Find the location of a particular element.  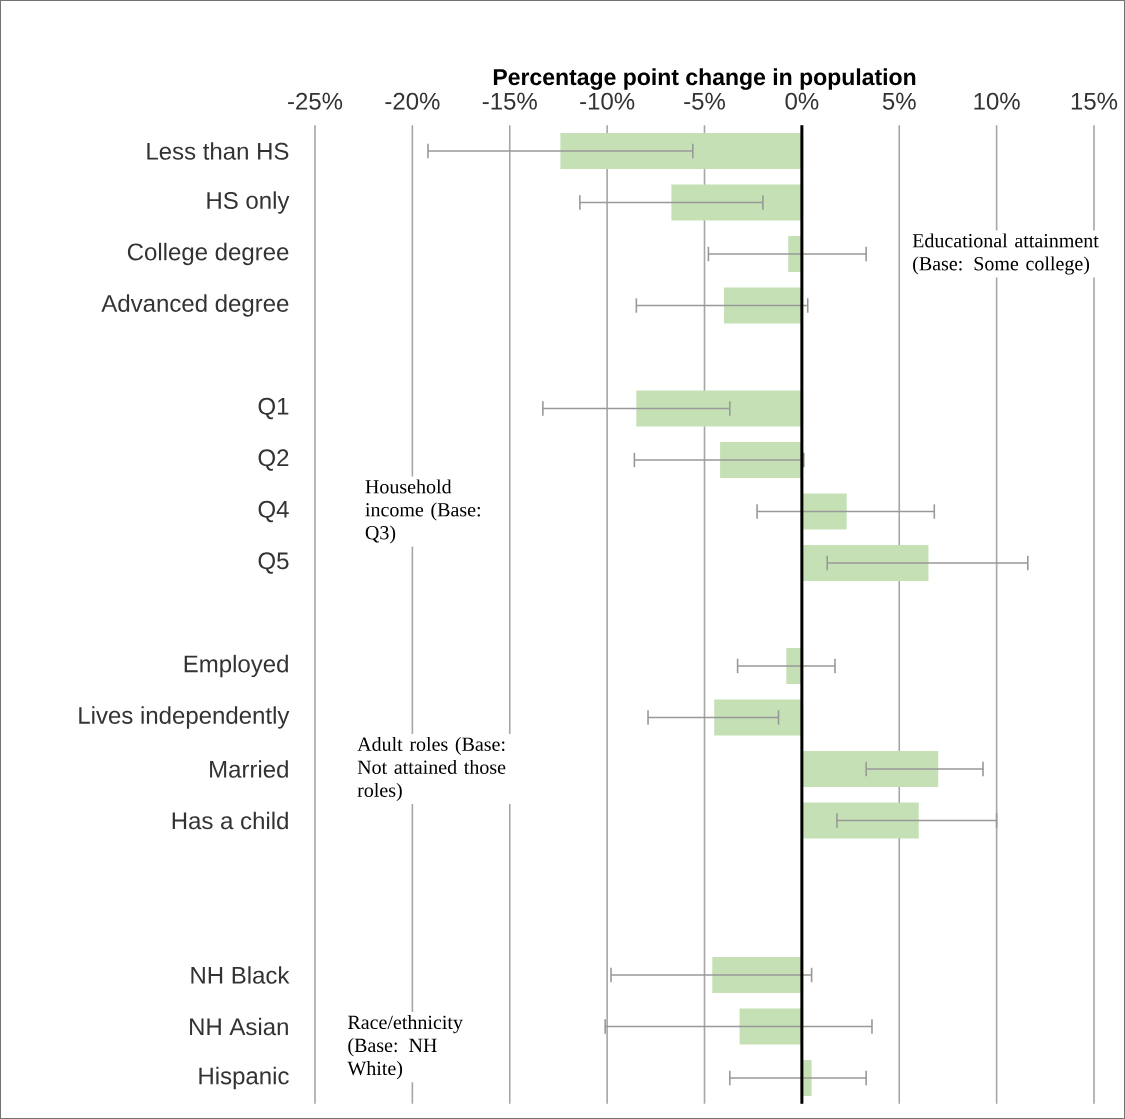

y-tick-label: Employed is located at coordinates (236, 666).